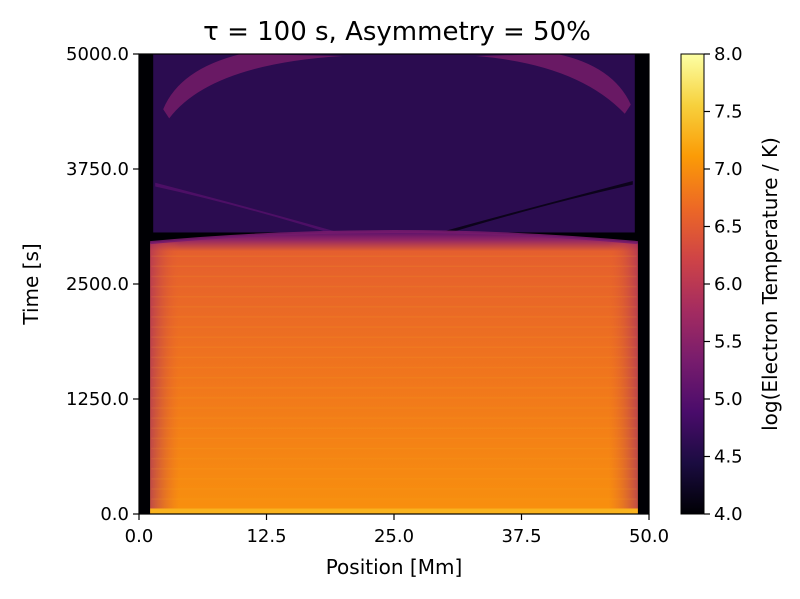  I want to click on colorbar-label: log(Electron Temperature / K), so click(770, 284).